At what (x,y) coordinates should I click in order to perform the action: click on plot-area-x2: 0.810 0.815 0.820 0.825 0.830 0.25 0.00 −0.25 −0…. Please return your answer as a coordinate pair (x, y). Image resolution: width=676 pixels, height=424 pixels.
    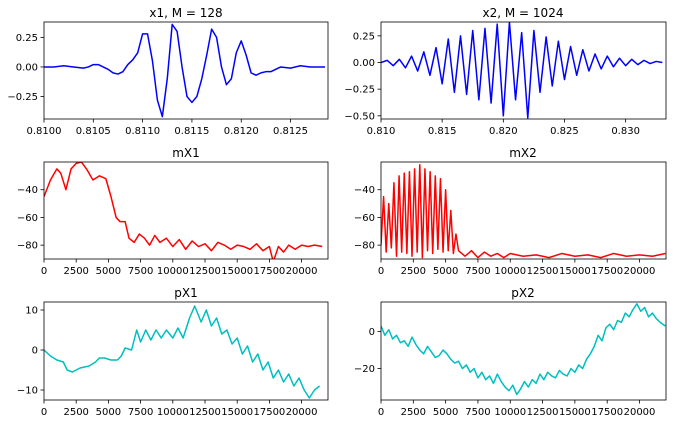
    Looking at the image, I should click on (505, 79).